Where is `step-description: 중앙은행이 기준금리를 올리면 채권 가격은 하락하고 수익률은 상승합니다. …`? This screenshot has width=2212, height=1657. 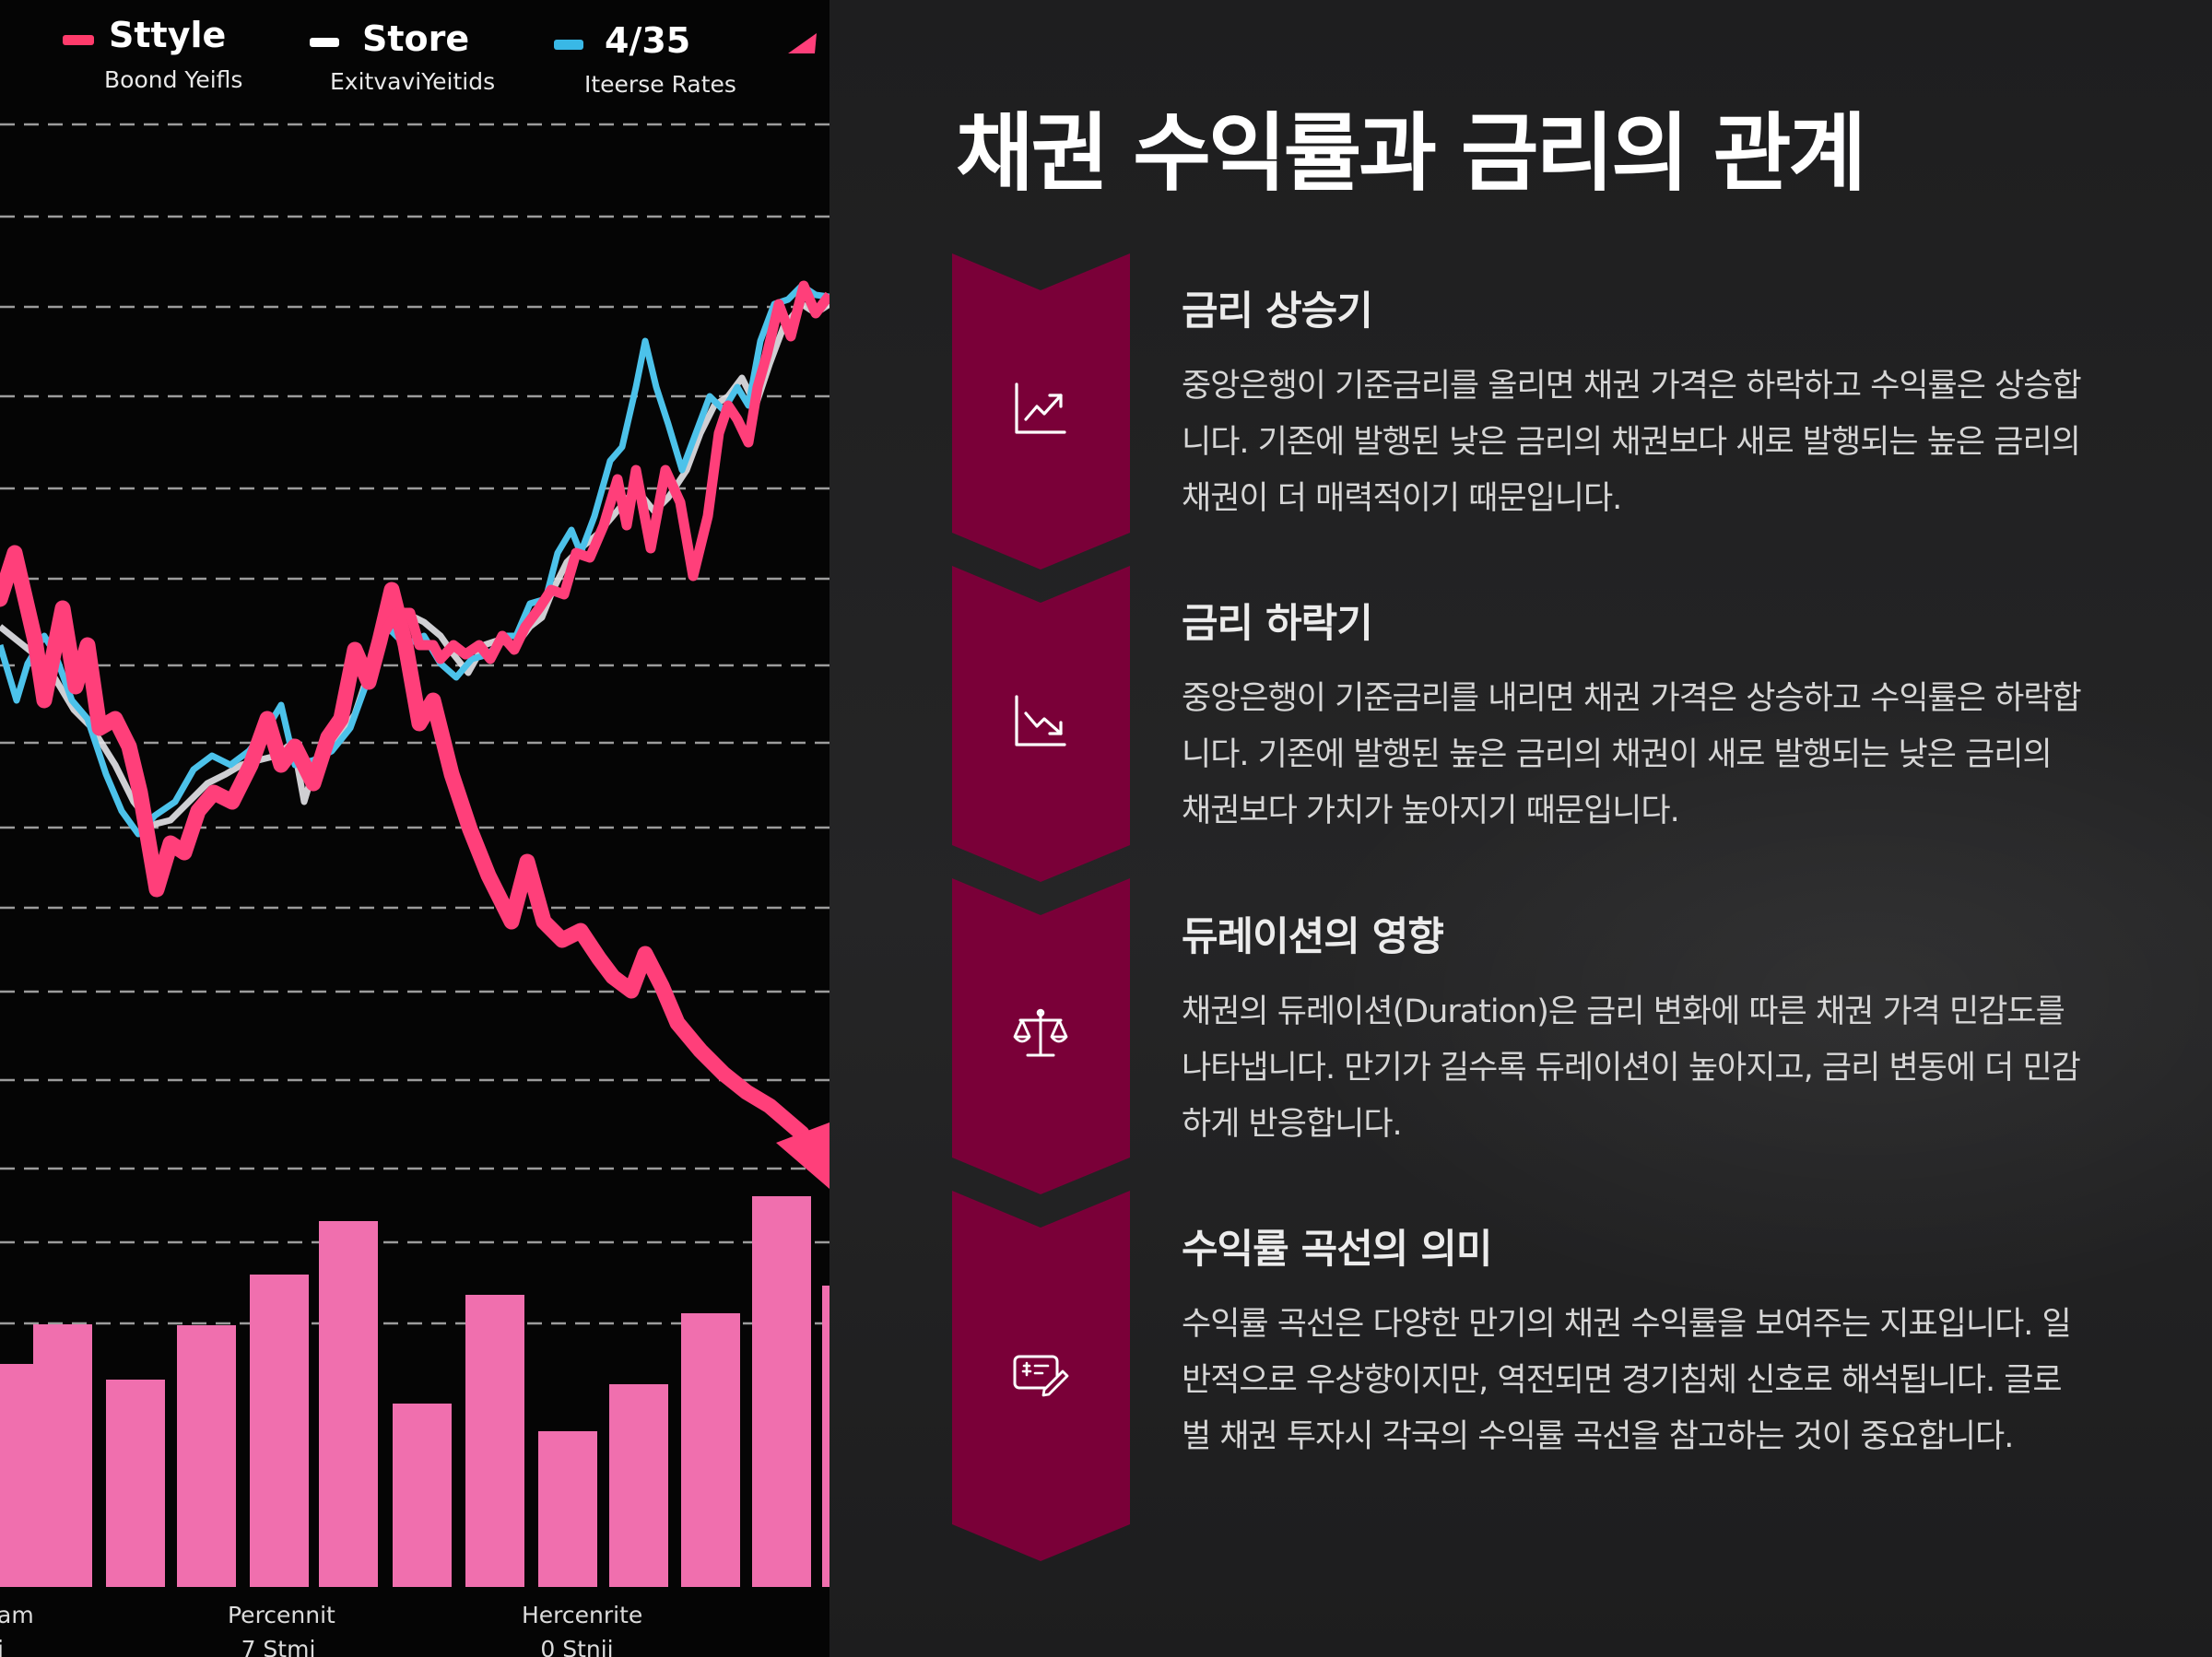
step-description: 중앙은행이 기준금리를 올리면 채권 가격은 하락하고 수익률은 상승합니다. … is located at coordinates (1632, 442).